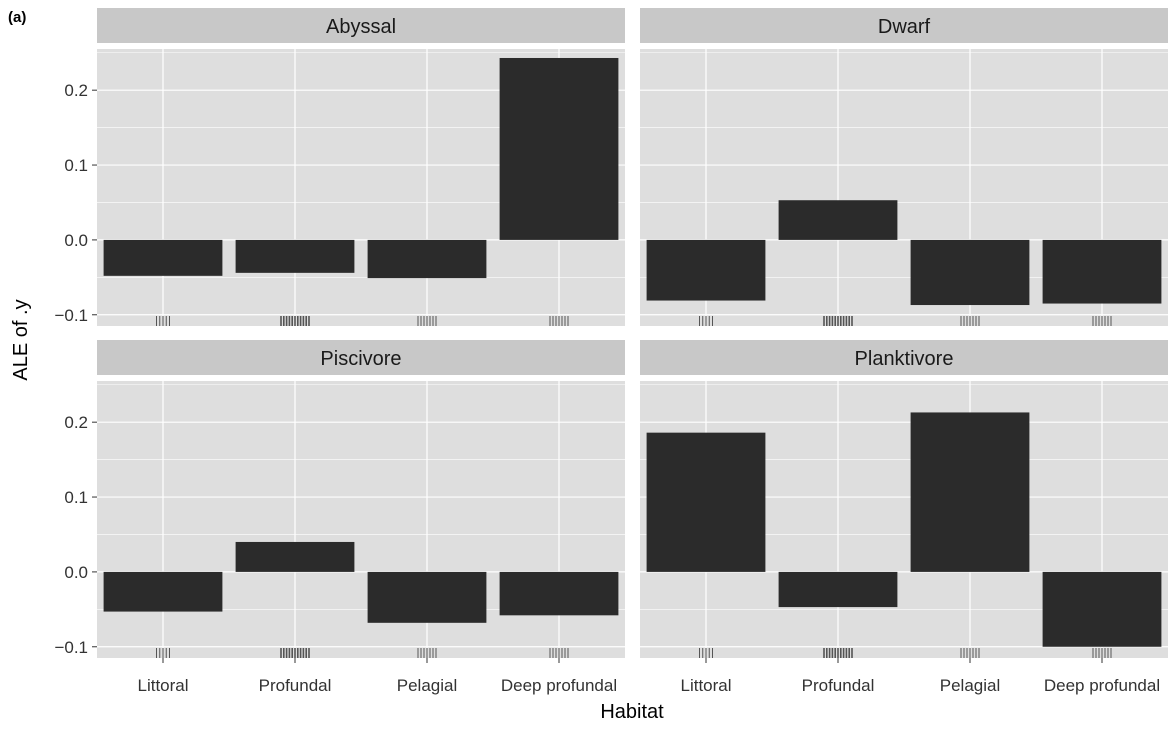 The image size is (1175, 730). What do you see at coordinates (21, 339) in the screenshot?
I see `y-axis-title: ALE of .y` at bounding box center [21, 339].